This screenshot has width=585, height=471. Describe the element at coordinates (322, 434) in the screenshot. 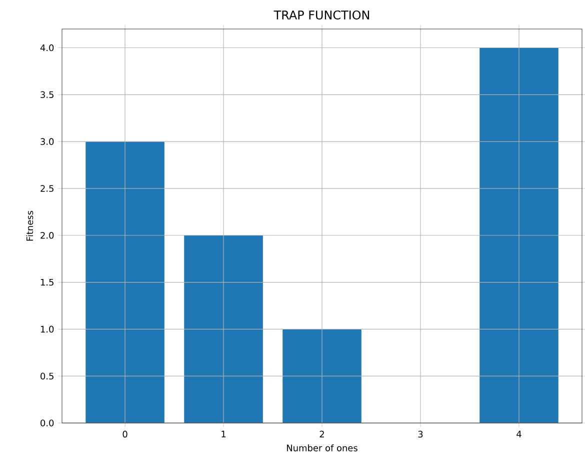

I see `x-tick-label: 2` at that location.